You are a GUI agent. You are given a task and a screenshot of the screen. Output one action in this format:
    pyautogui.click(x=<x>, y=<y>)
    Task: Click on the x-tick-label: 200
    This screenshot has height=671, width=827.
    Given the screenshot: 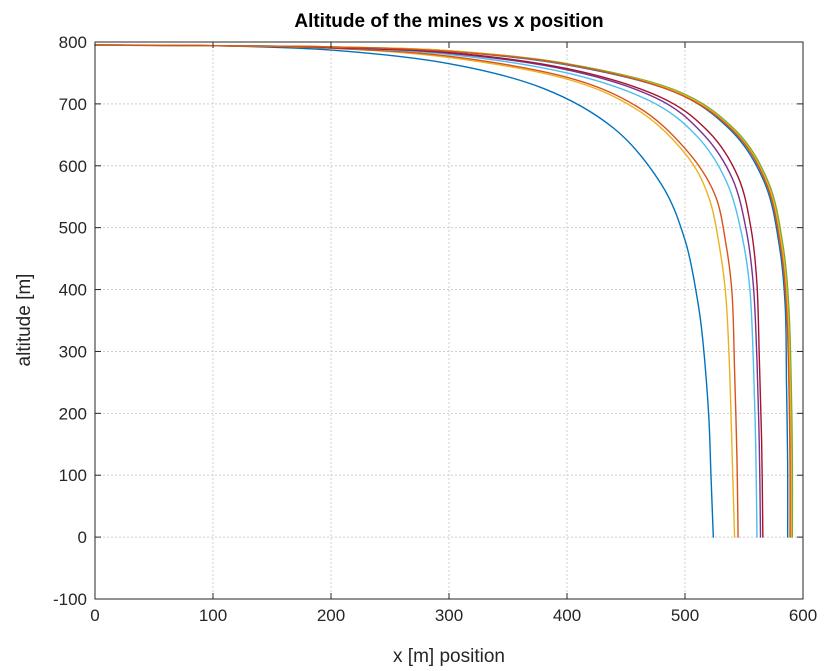 What is the action you would take?
    pyautogui.click(x=331, y=615)
    